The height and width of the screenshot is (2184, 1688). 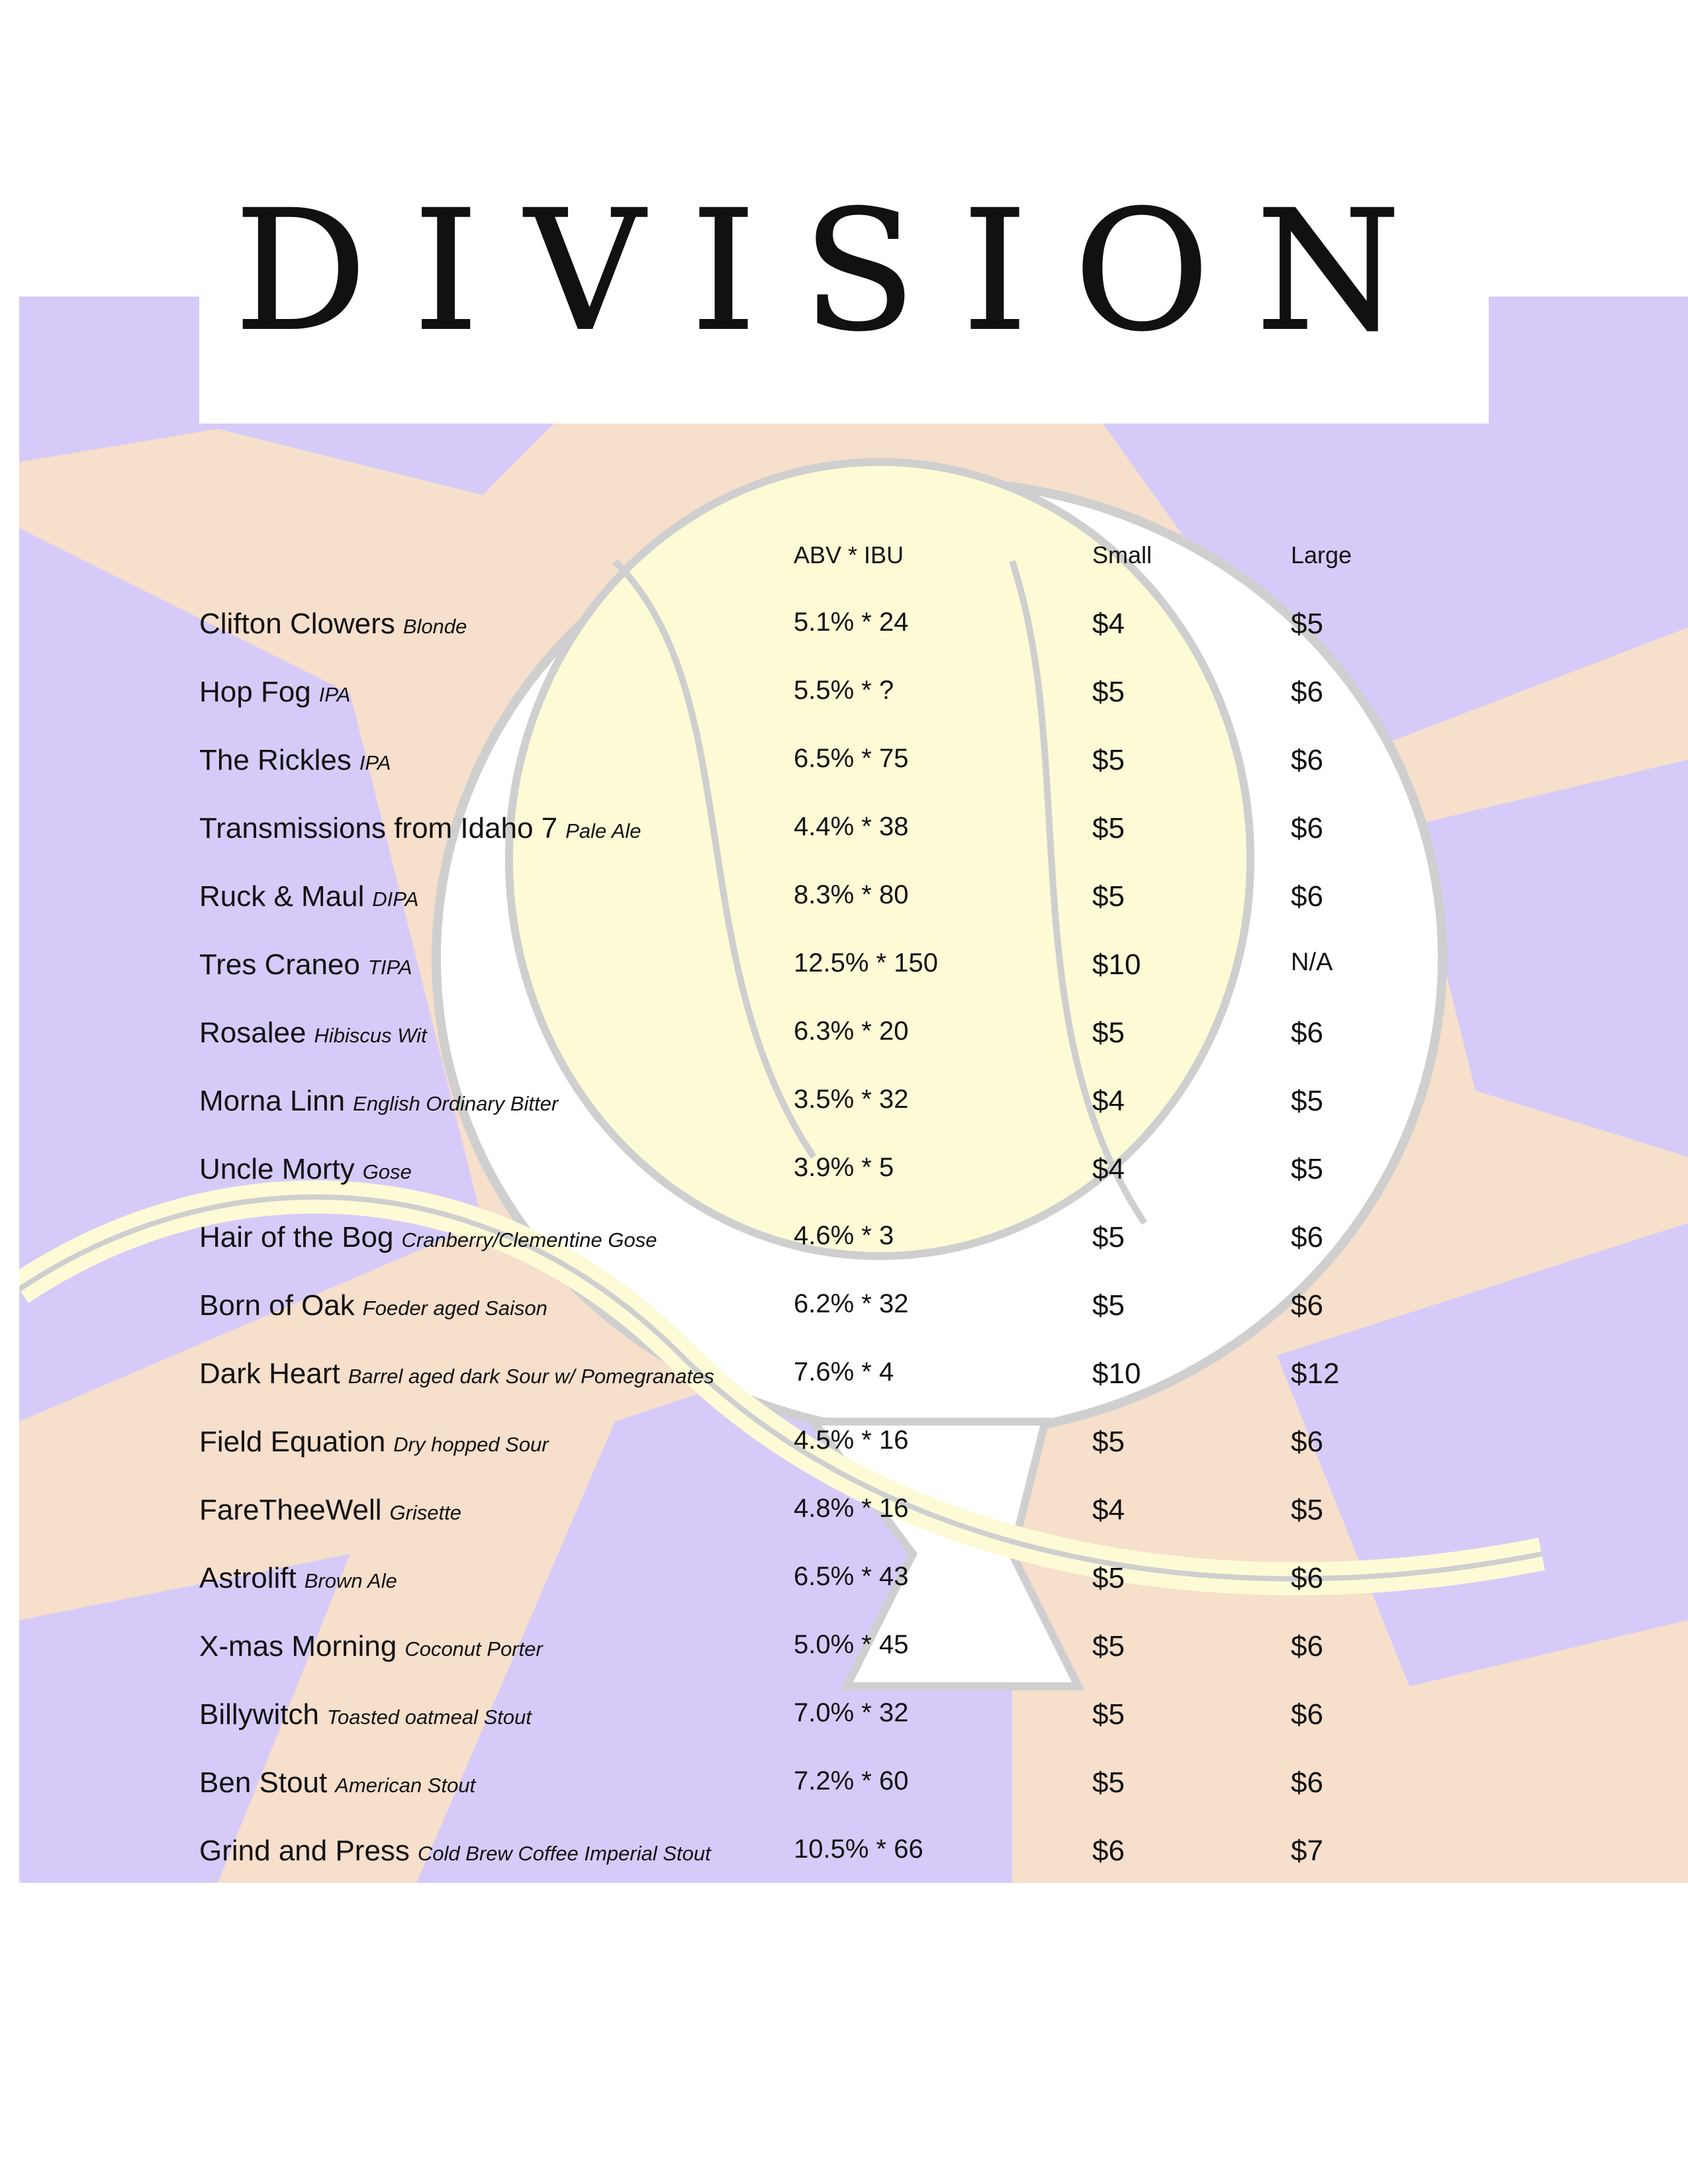 What do you see at coordinates (851, 826) in the screenshot?
I see `beer-abv-ibu: 4.4% * 38` at bounding box center [851, 826].